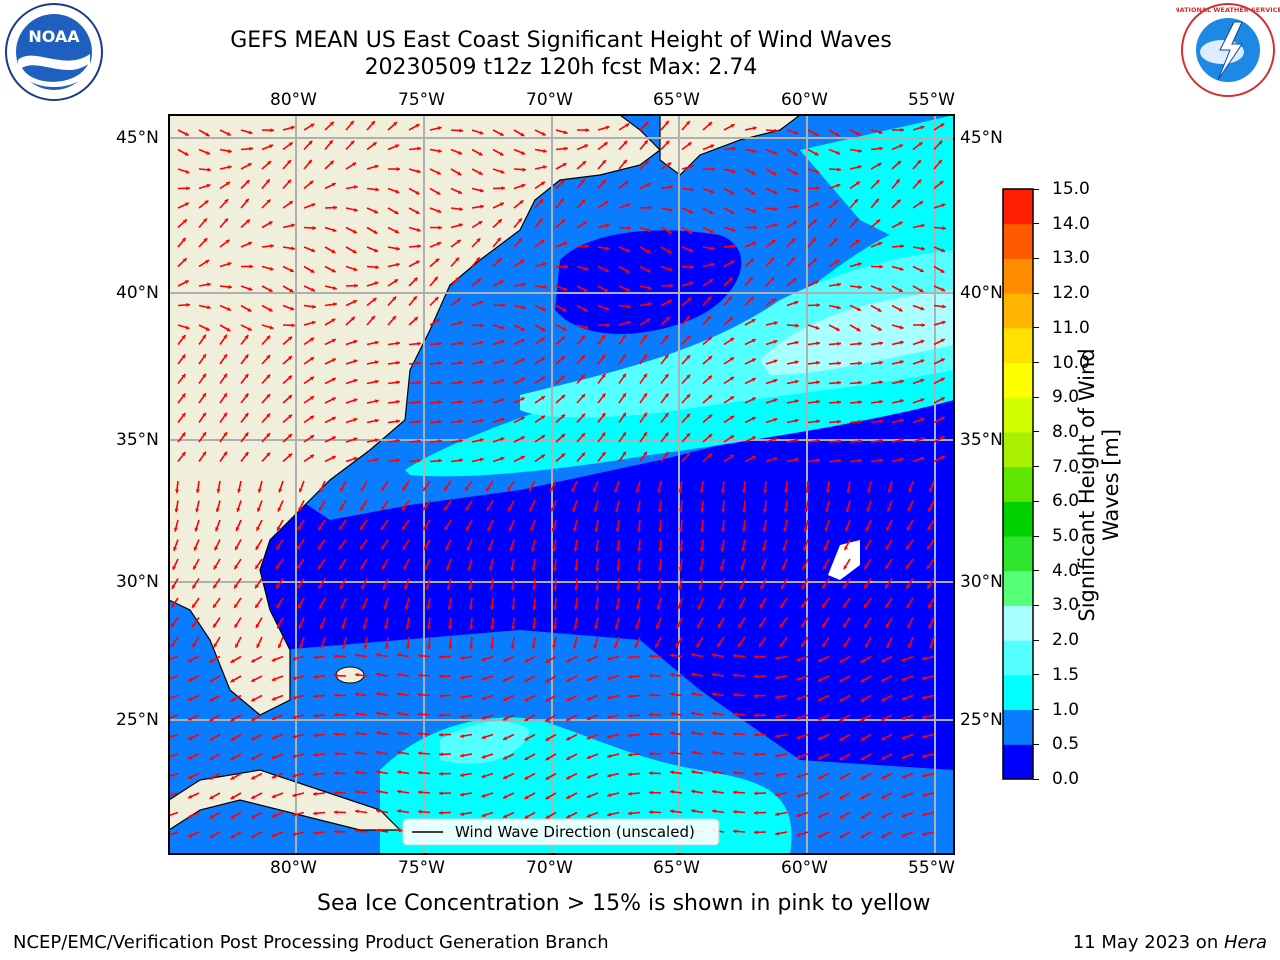 The height and width of the screenshot is (960, 1280). I want to click on colorbar-tick-mark, so click(1036, 258).